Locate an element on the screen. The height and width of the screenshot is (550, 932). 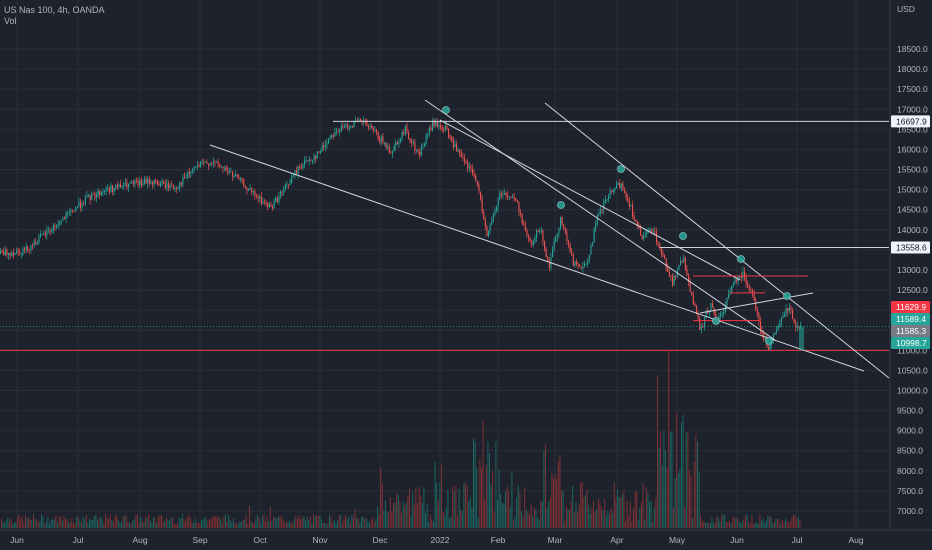
price-axis is located at coordinates (911, 275).